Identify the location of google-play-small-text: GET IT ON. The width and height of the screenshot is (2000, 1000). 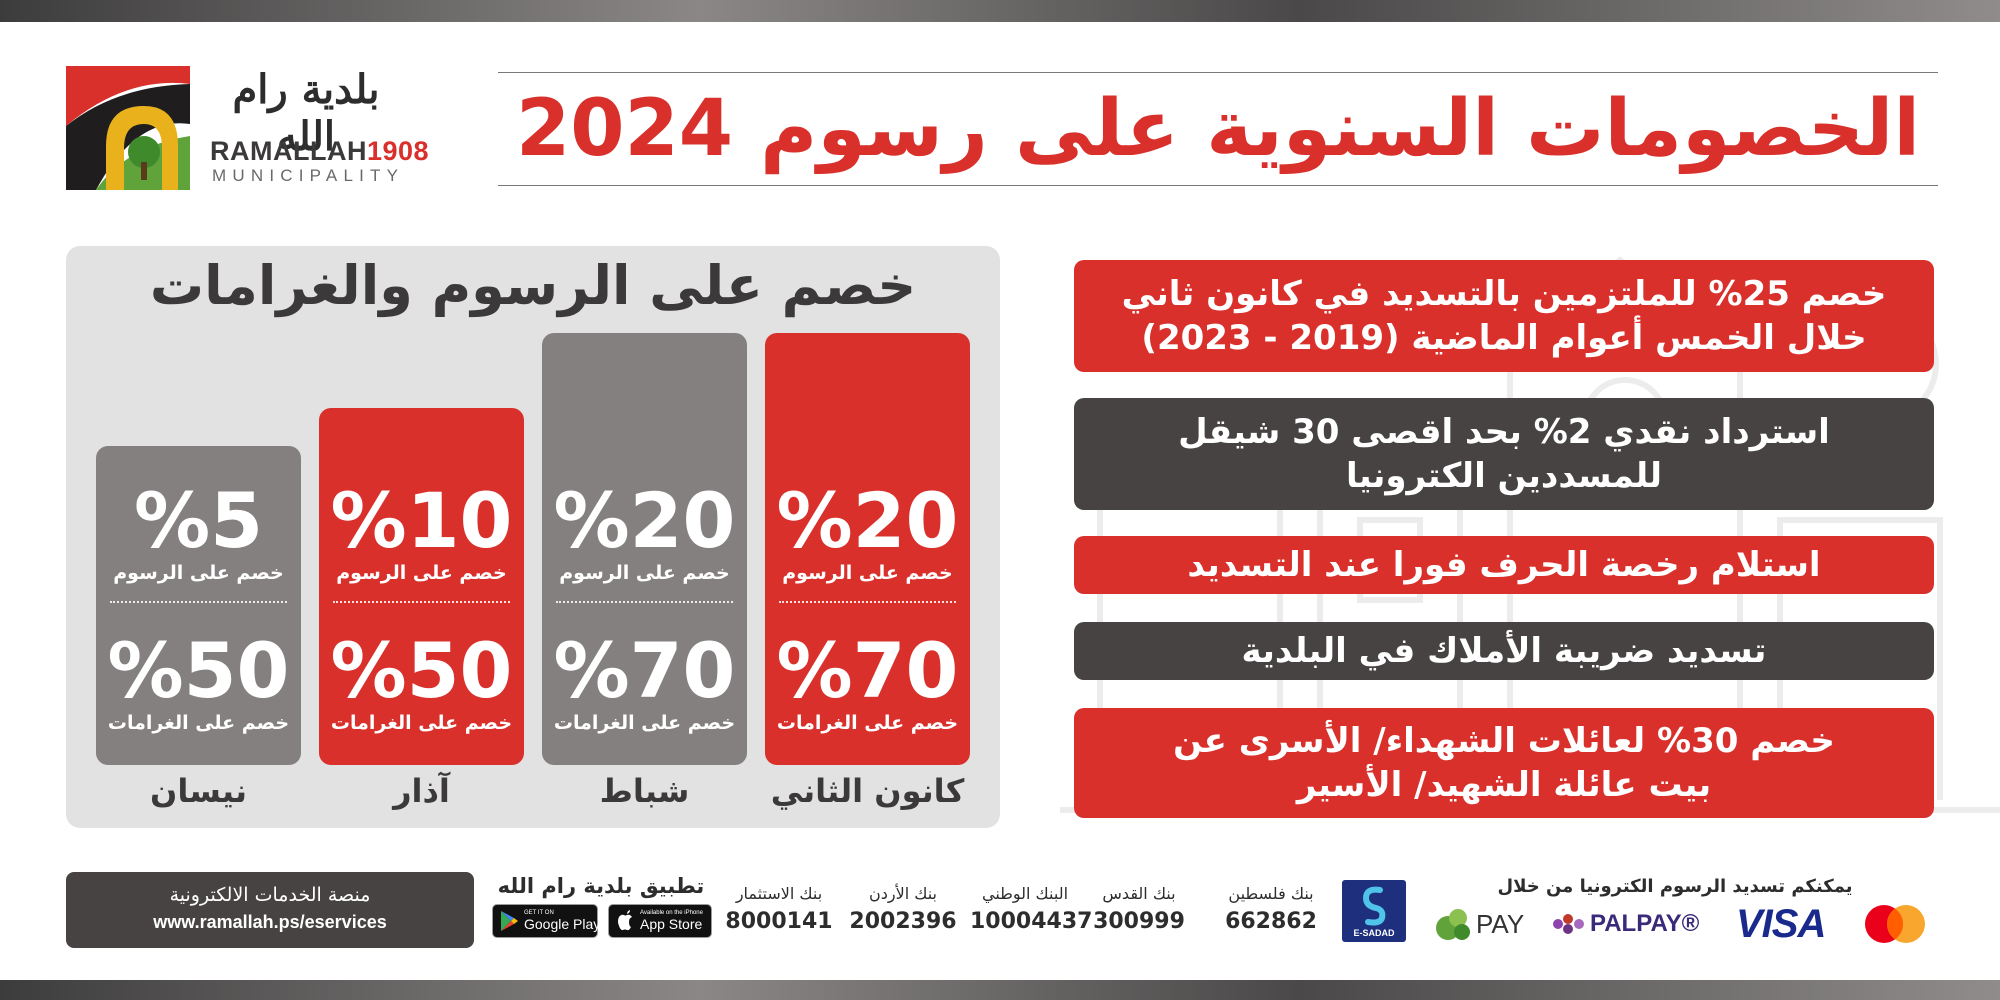
(539, 913).